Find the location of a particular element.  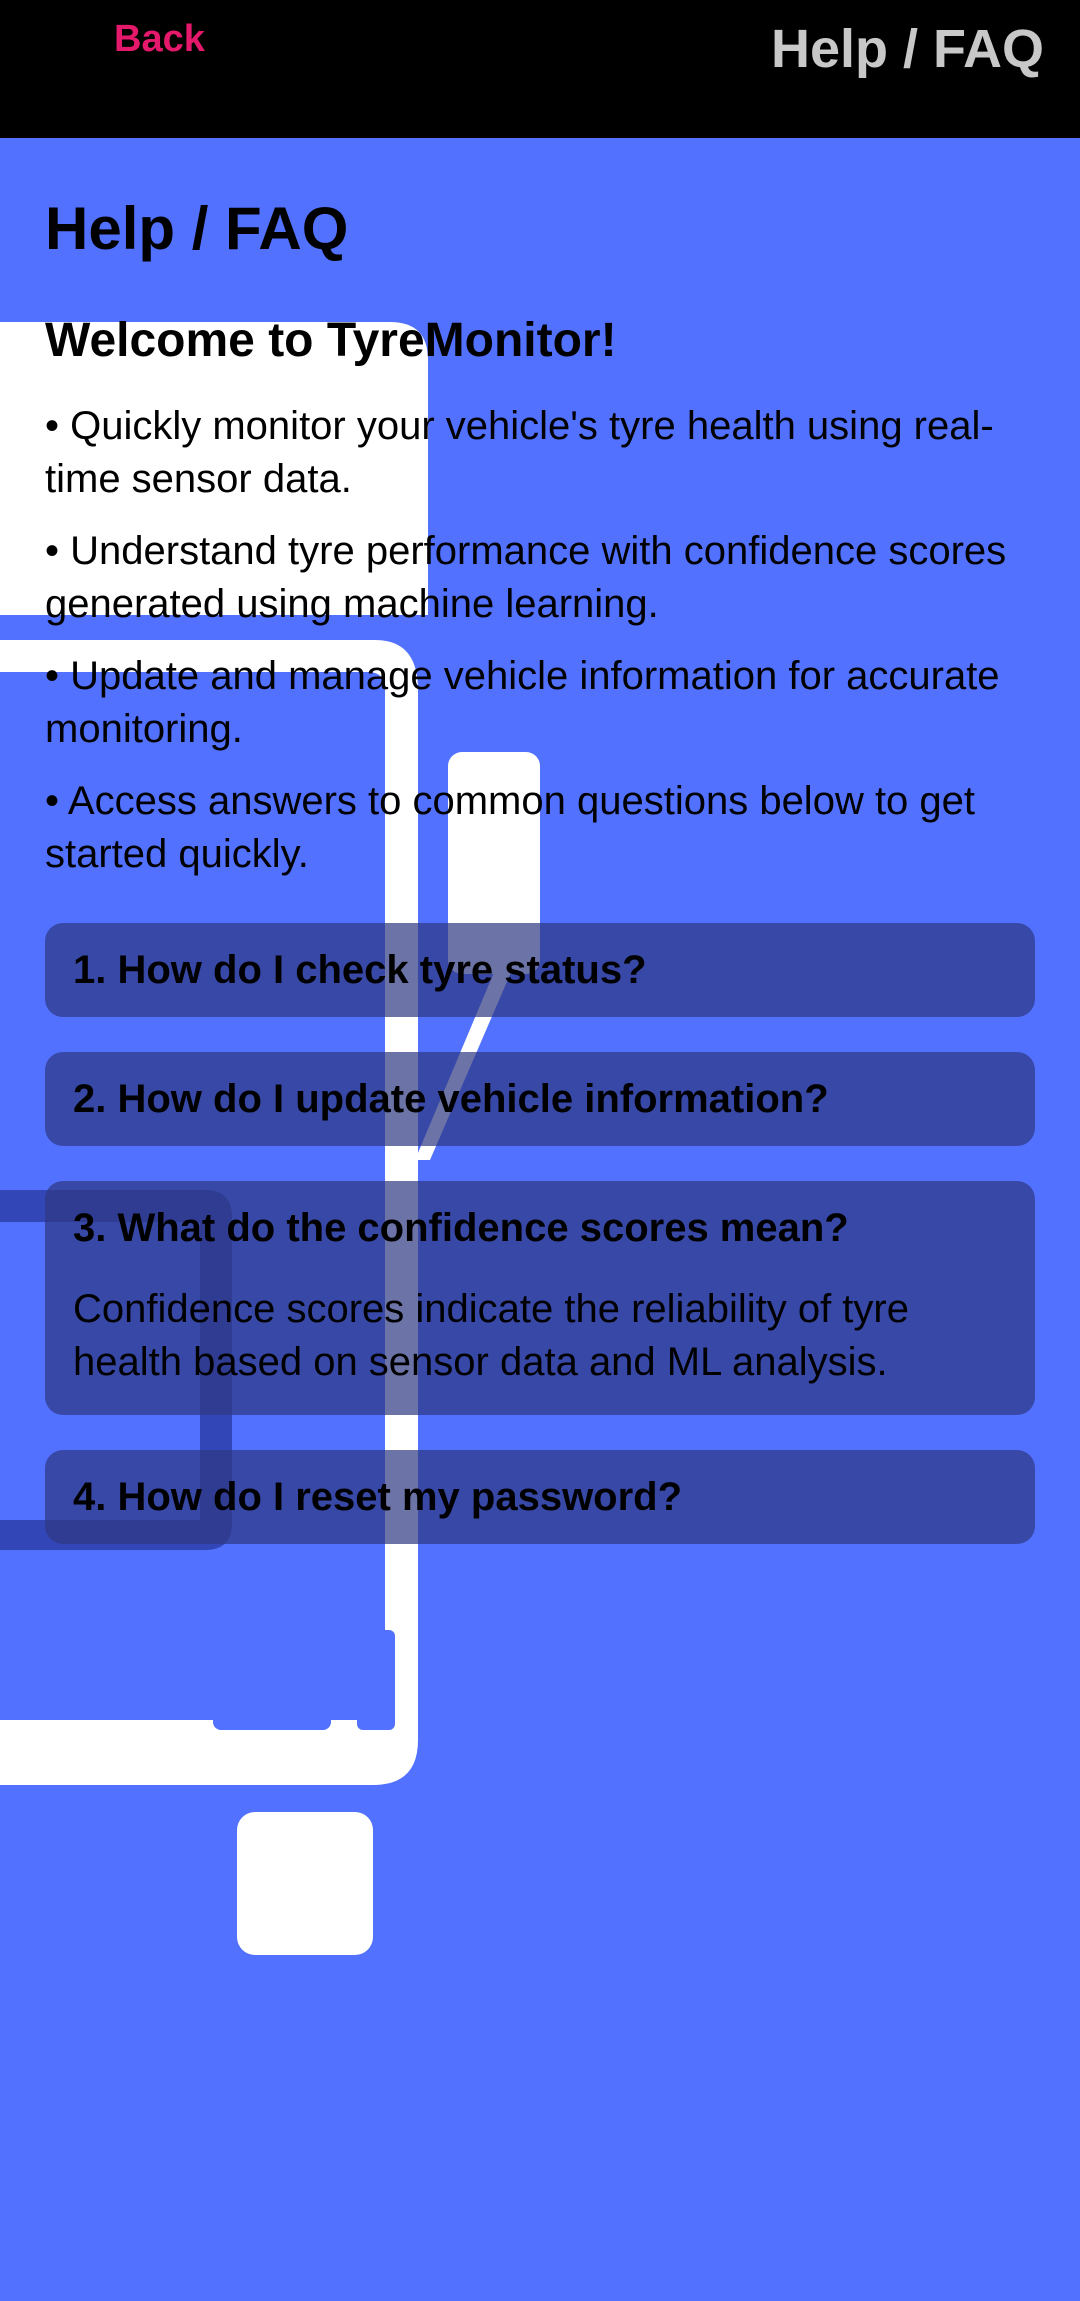

header-title: Help / FAQ is located at coordinates (907, 49).